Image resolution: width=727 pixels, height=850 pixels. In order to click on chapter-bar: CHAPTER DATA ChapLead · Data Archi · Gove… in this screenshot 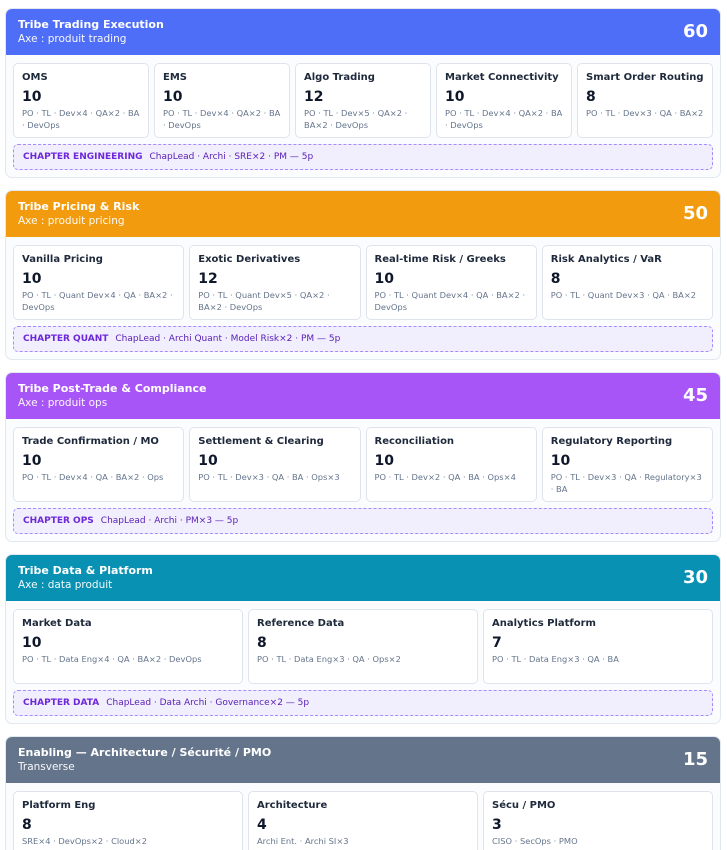, I will do `click(363, 703)`.